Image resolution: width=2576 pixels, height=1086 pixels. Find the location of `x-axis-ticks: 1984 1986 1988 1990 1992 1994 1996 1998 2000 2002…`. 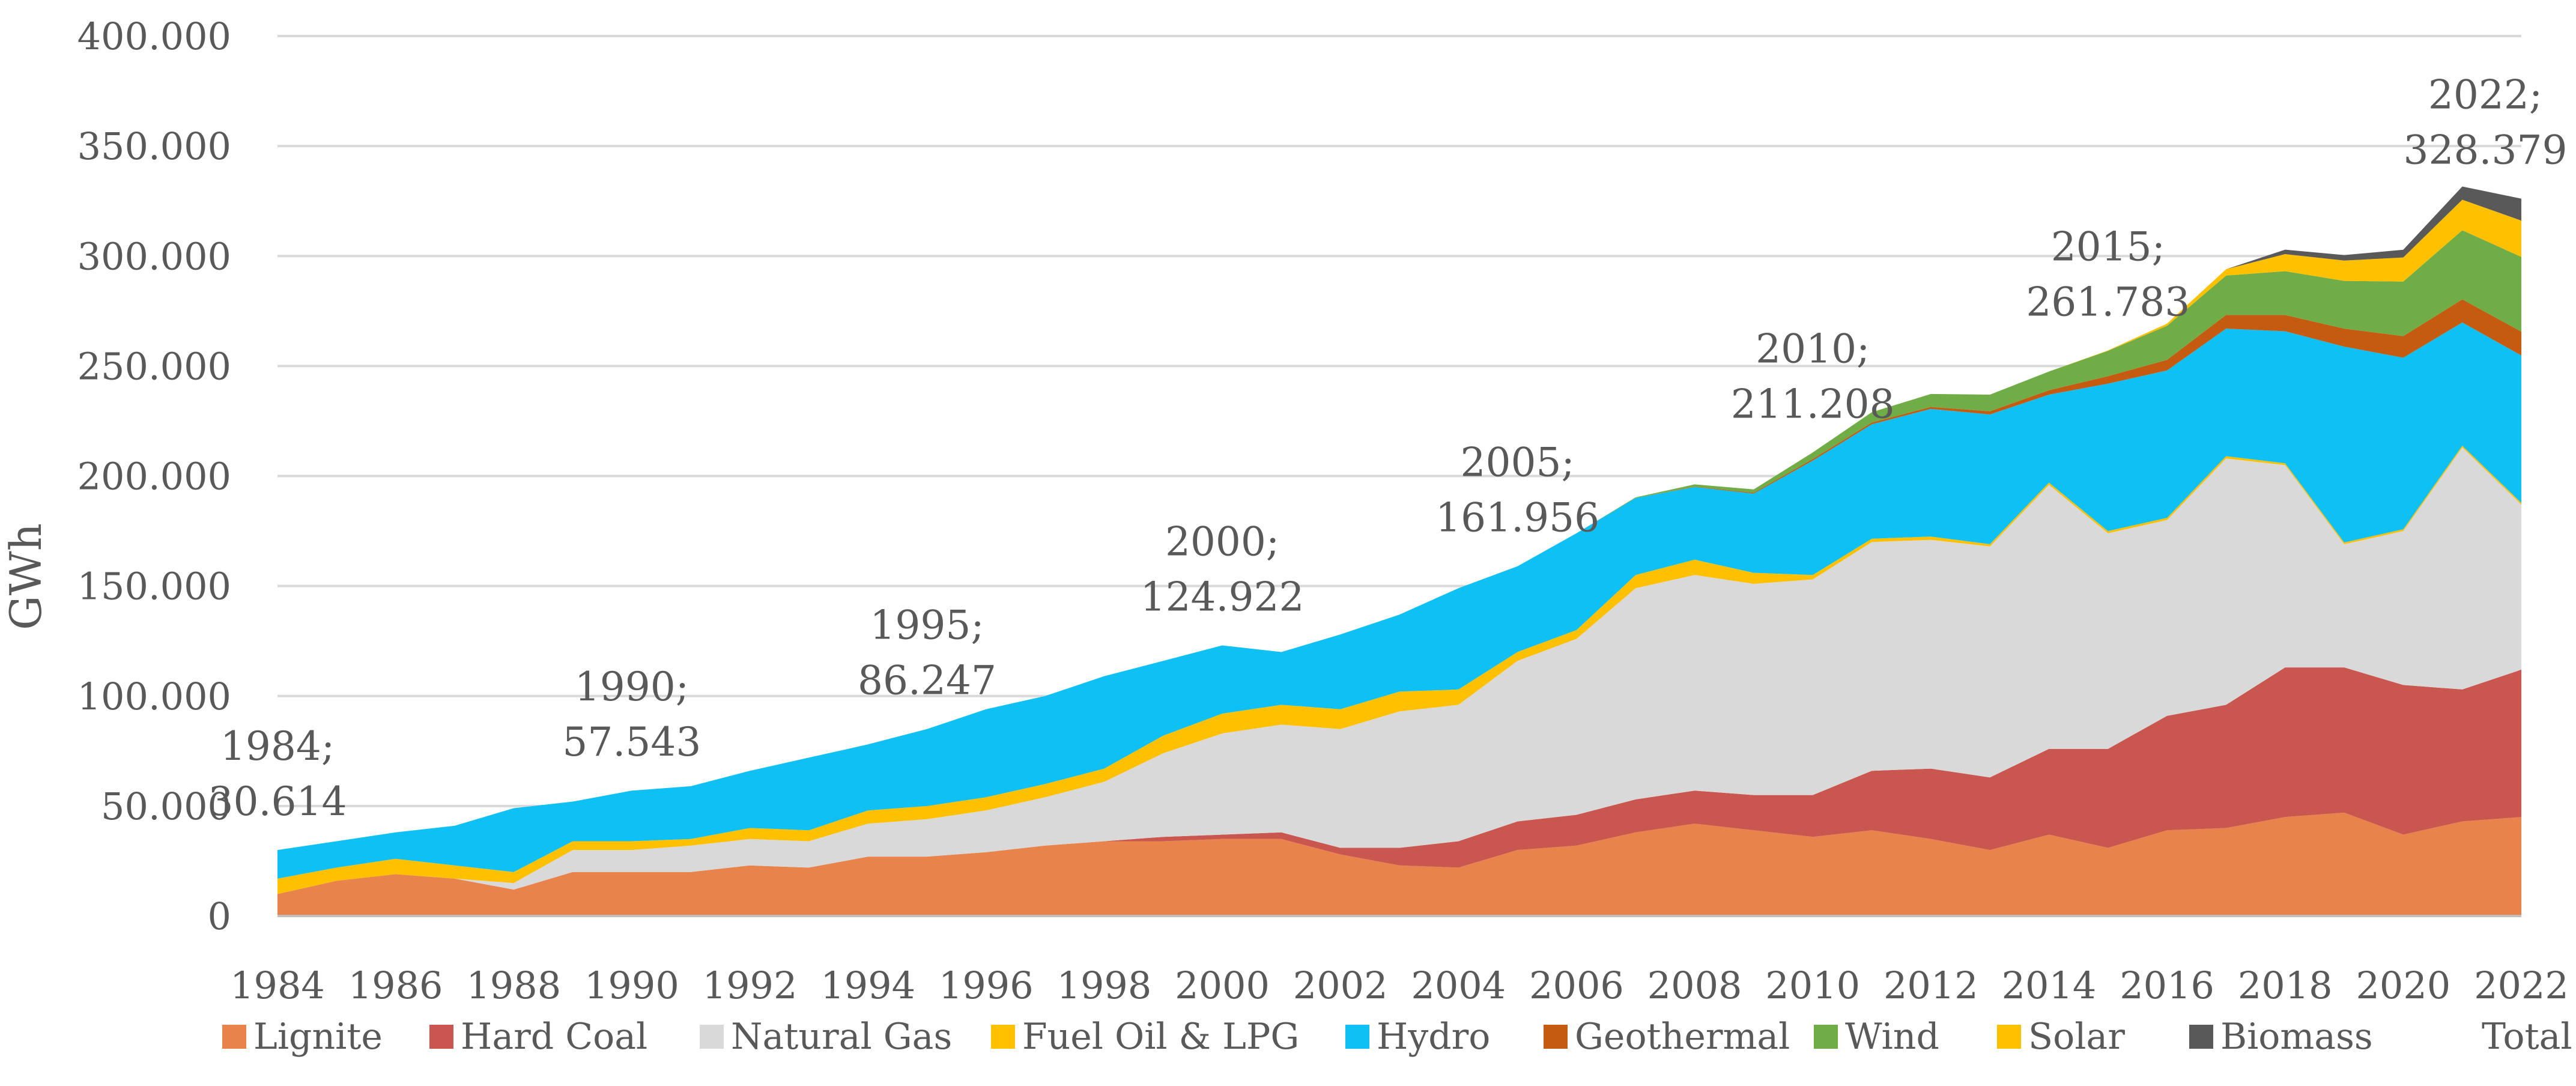

x-axis-ticks: 1984 1986 1988 1990 1992 1994 1996 1998 2000 2002… is located at coordinates (1399, 985).